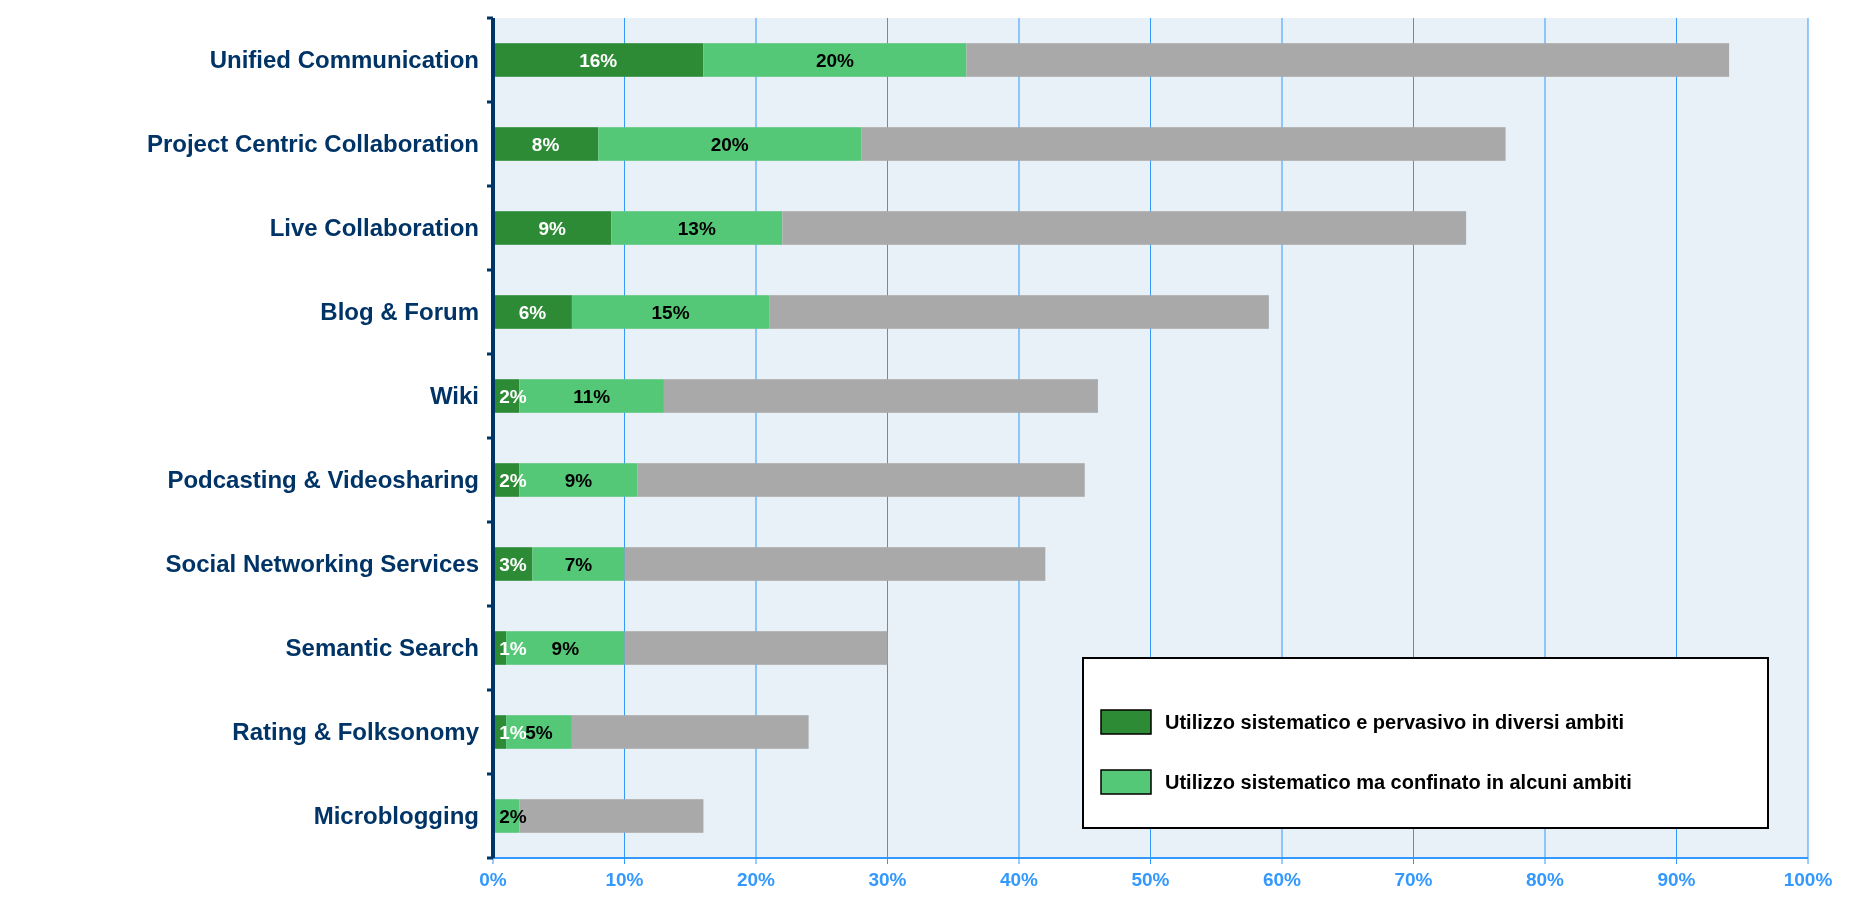 The height and width of the screenshot is (917, 1856). I want to click on data-label: 8%, so click(545, 144).